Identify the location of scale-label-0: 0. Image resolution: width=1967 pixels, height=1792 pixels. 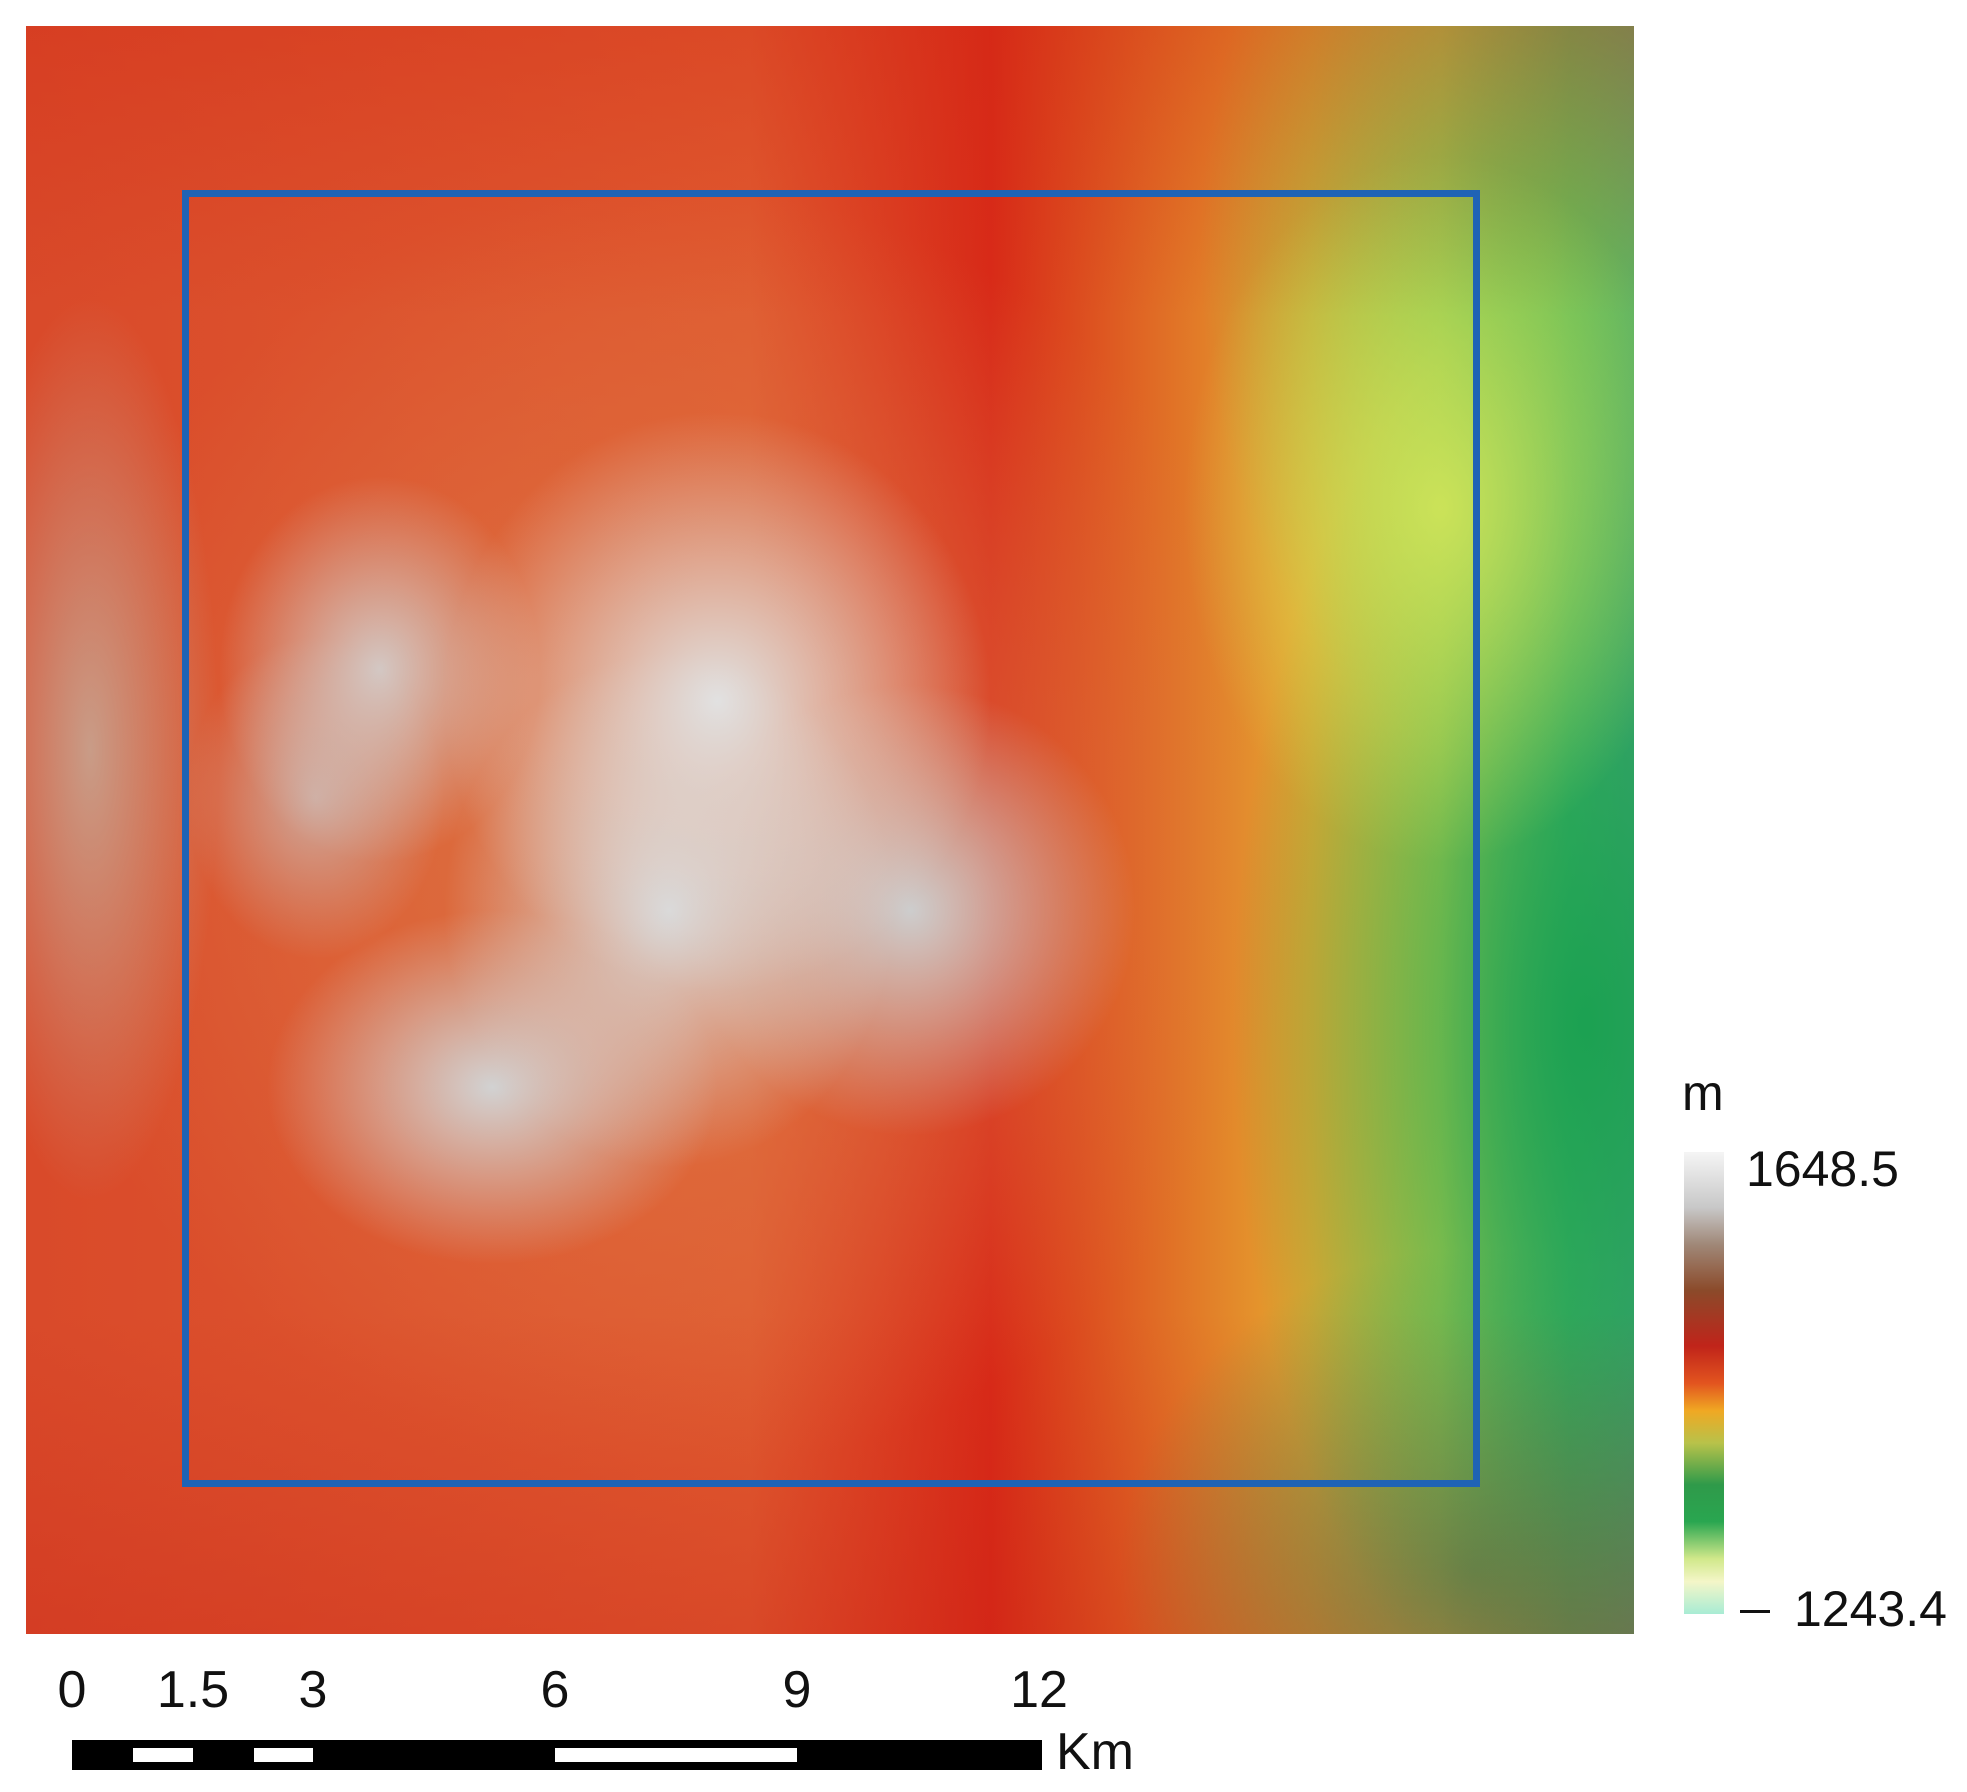
(72, 1690).